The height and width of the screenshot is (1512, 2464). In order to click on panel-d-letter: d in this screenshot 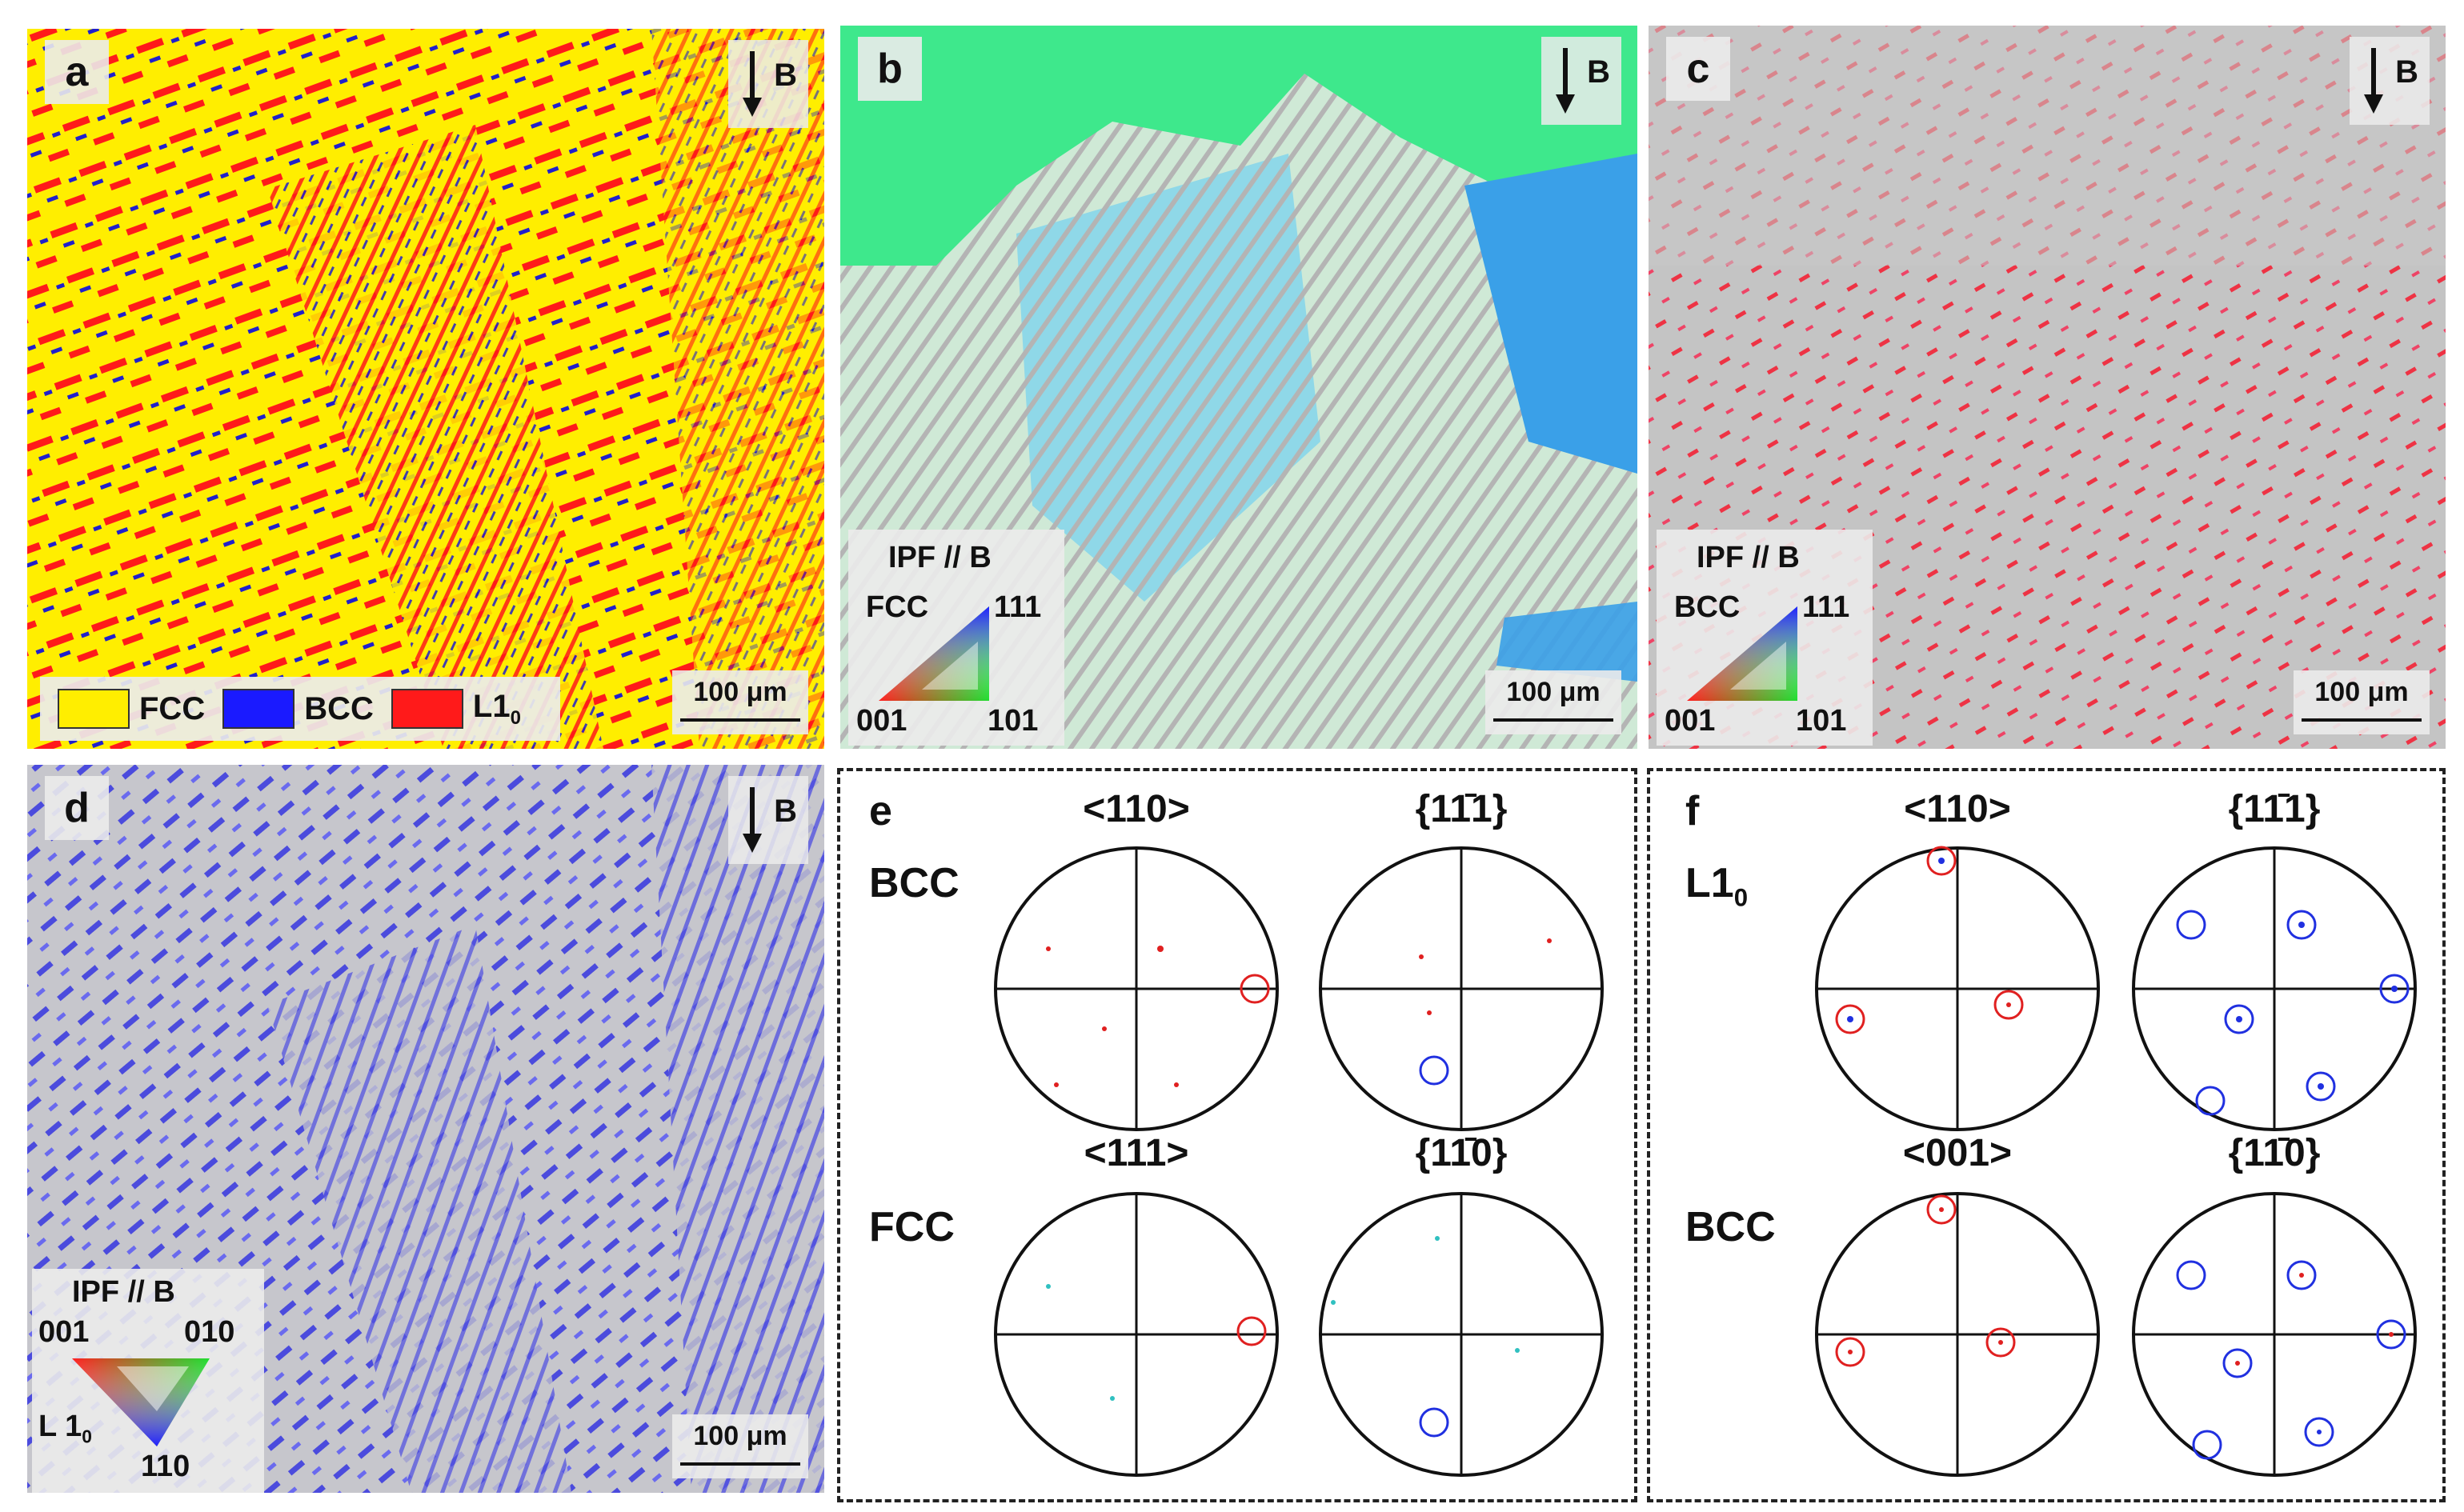, I will do `click(77, 808)`.